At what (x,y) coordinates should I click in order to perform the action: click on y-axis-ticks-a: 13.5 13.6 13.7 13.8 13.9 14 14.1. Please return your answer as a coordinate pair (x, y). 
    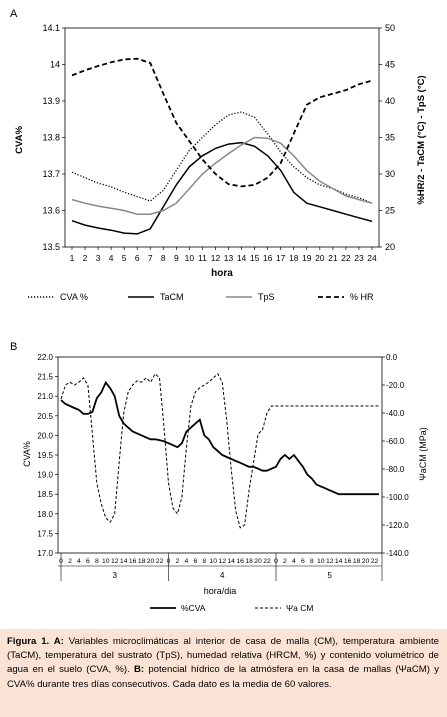
    Looking at the image, I should click on (53, 137).